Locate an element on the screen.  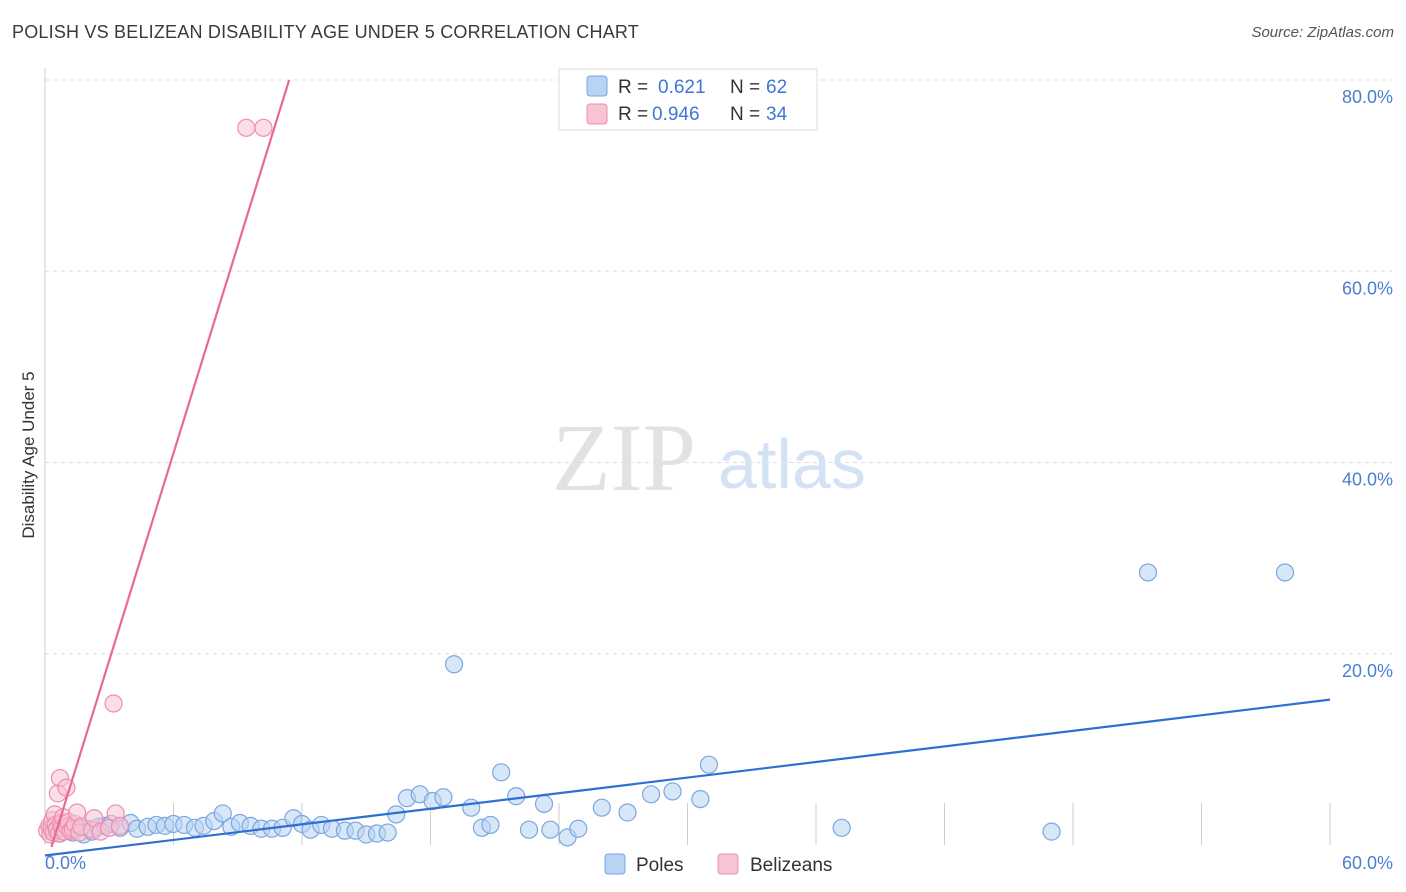
bottom-legend-swatch-belizeans is located at coordinates (728, 864).